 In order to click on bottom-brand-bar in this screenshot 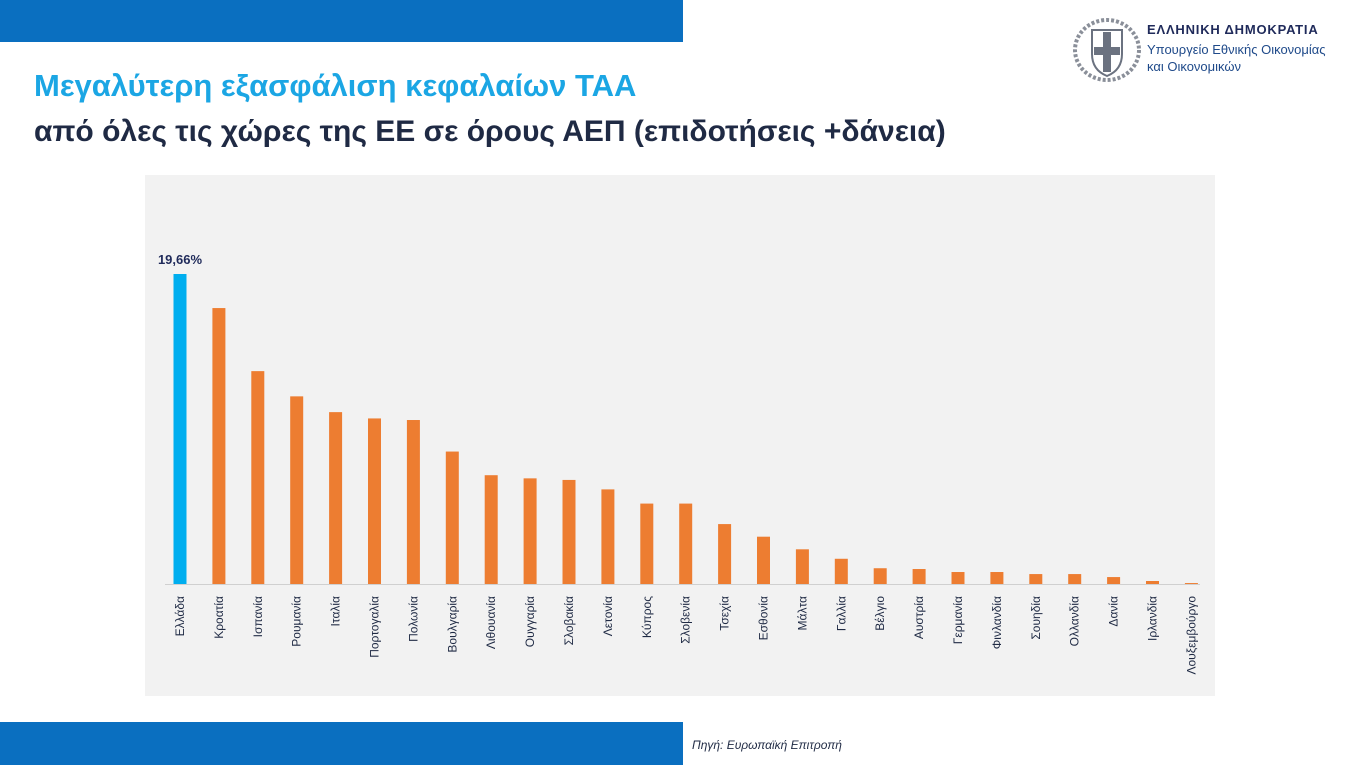, I will do `click(341, 743)`.